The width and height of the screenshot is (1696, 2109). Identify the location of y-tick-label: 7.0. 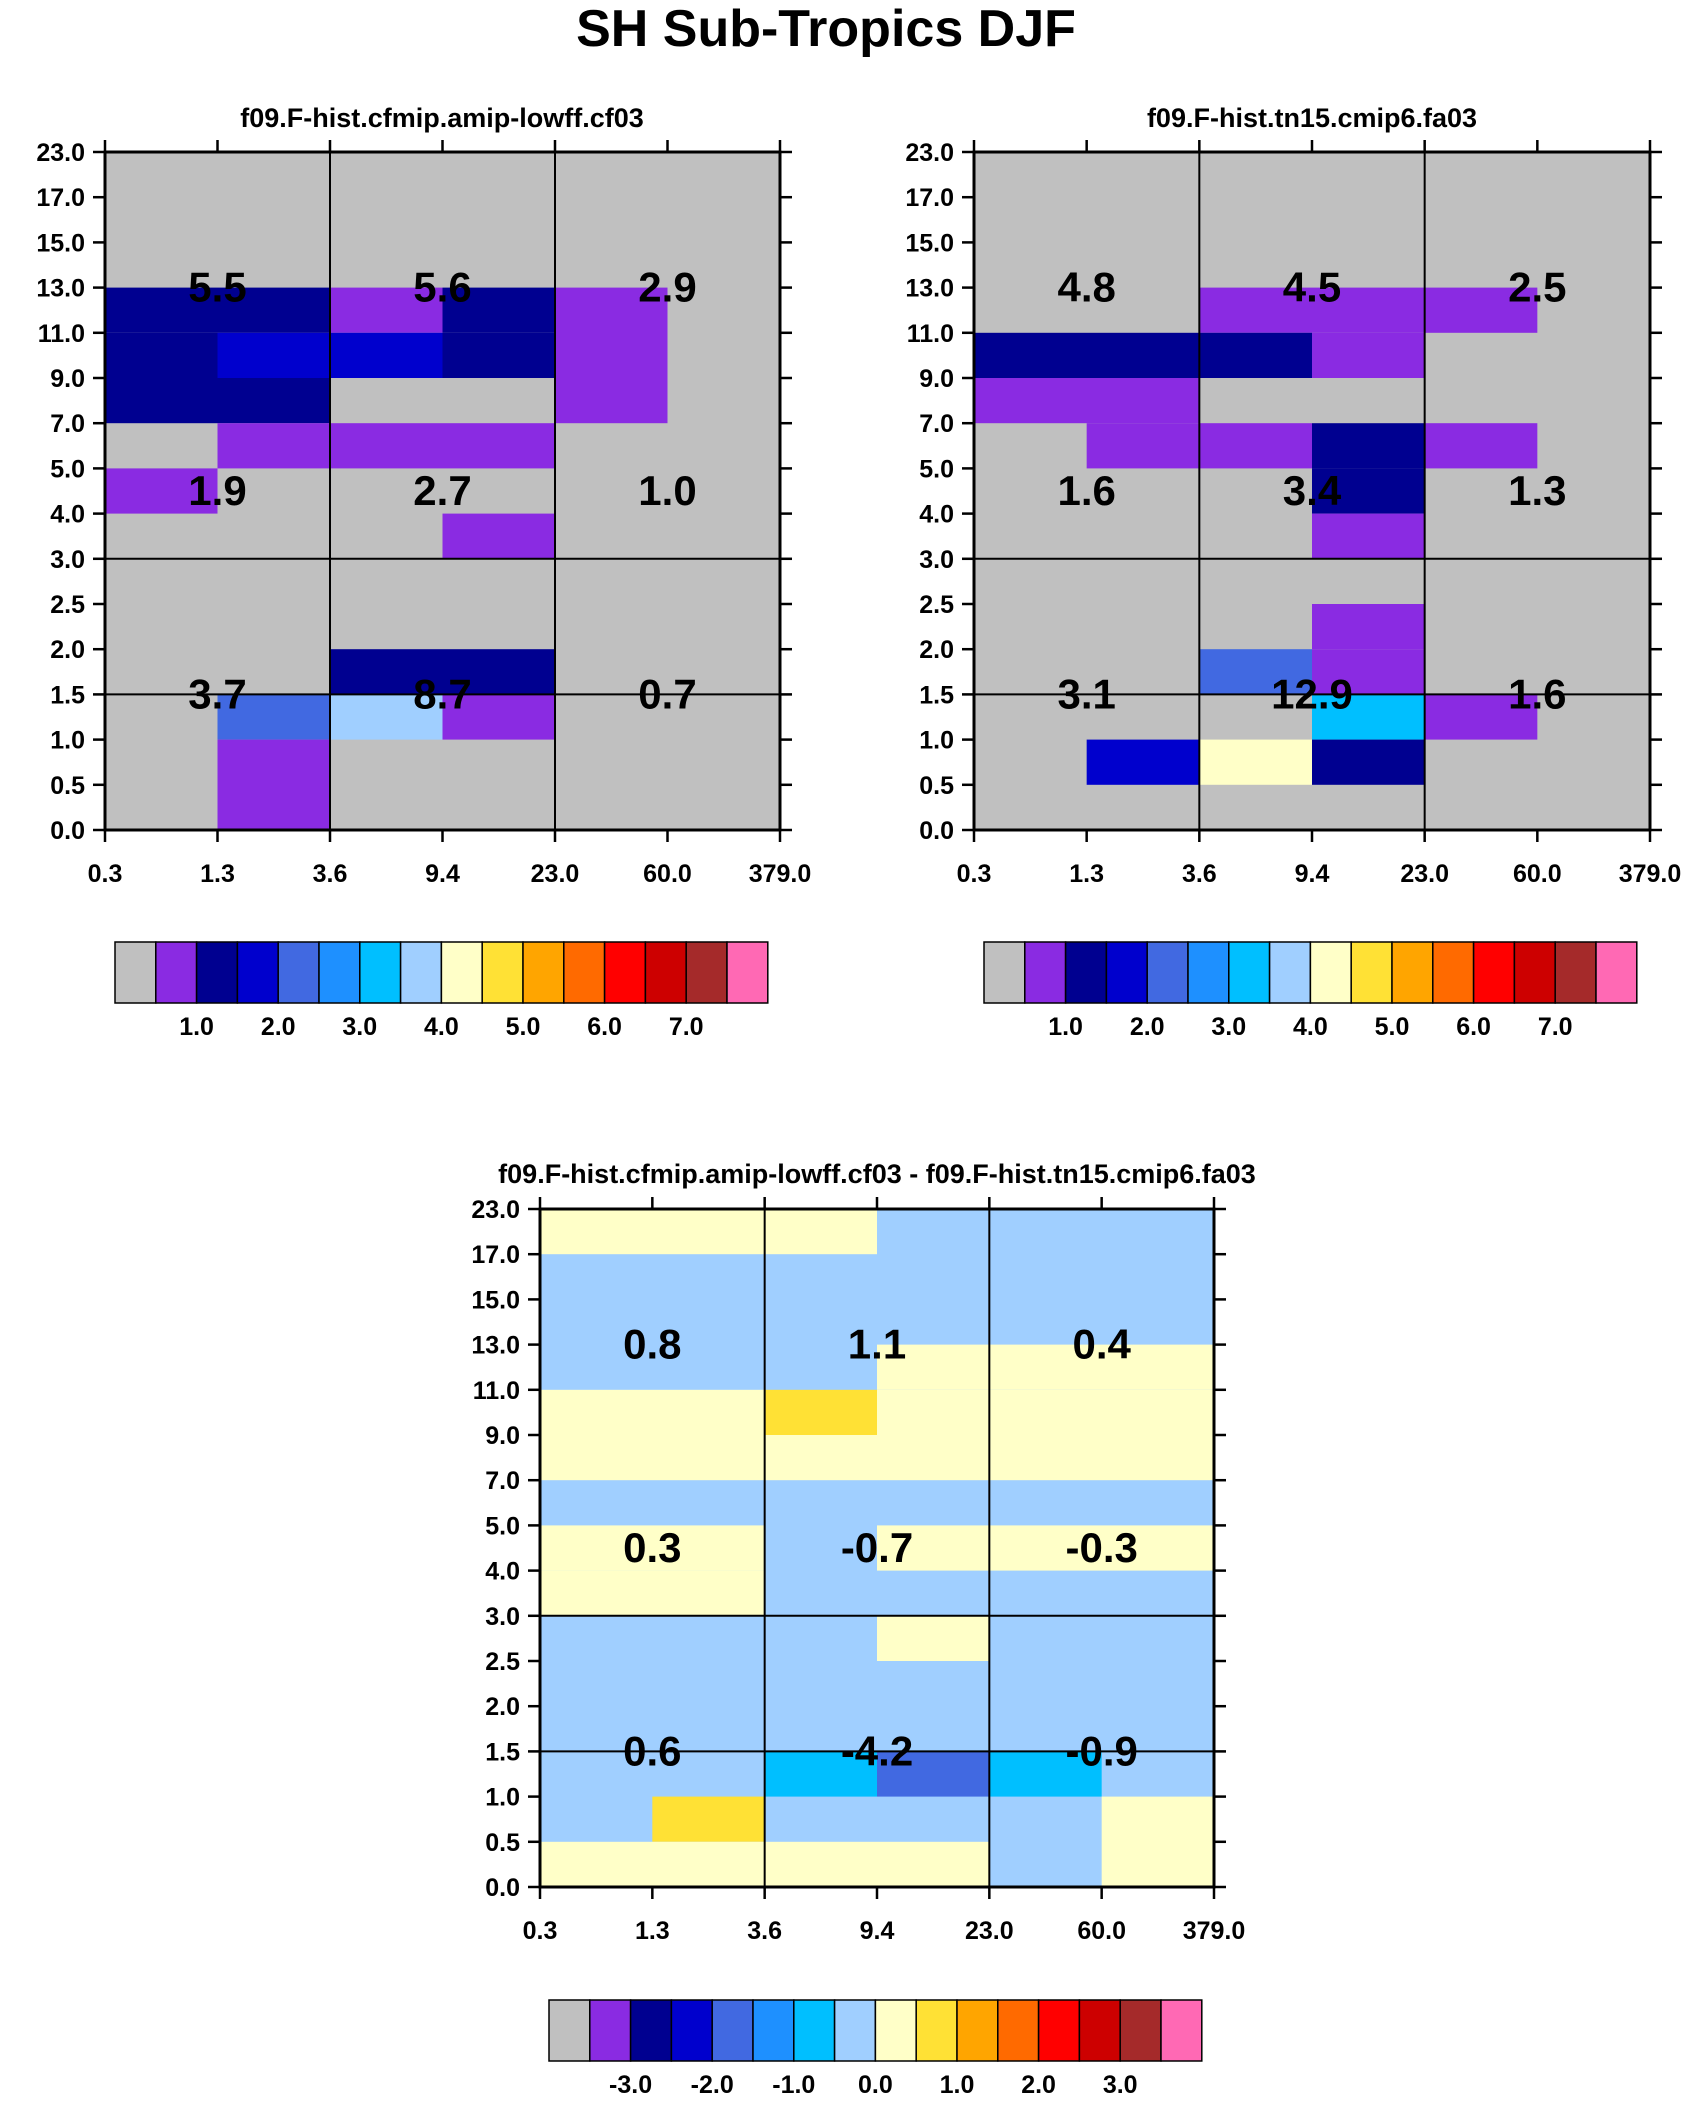
(936, 424).